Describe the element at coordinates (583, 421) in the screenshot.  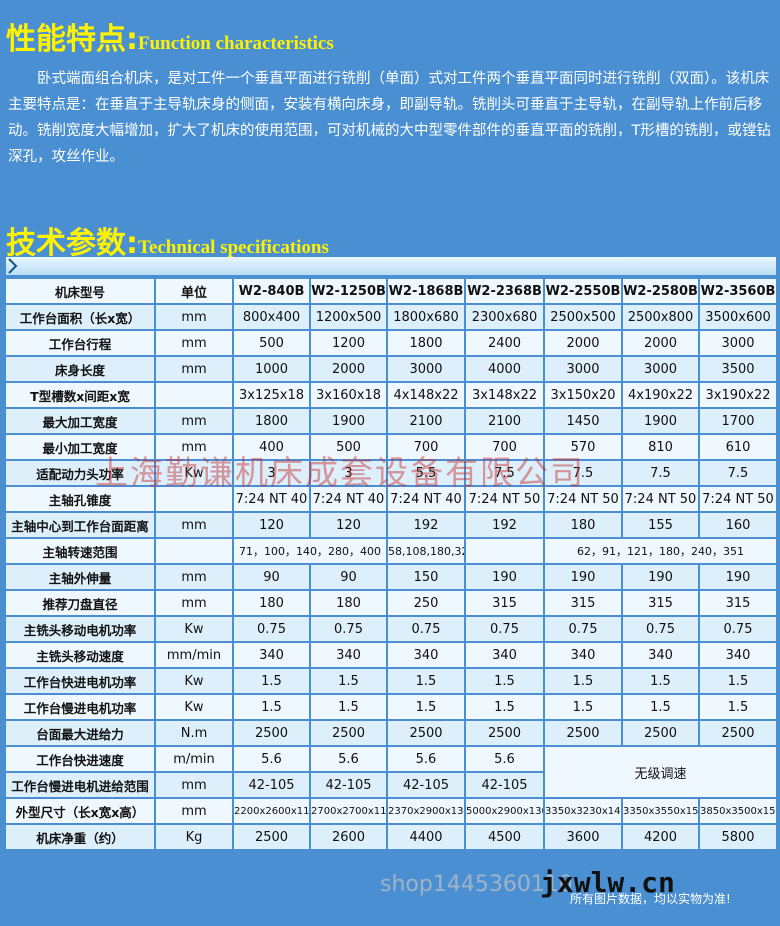
I see `value-cell: 1450` at that location.